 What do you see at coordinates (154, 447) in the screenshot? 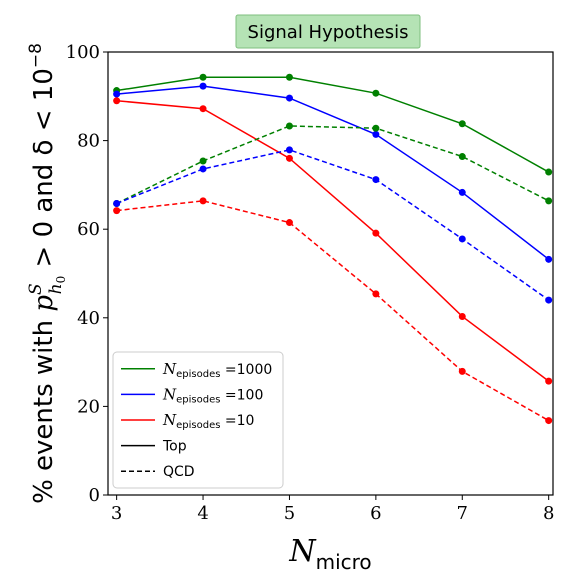
I see `legend-entry: Top` at bounding box center [154, 447].